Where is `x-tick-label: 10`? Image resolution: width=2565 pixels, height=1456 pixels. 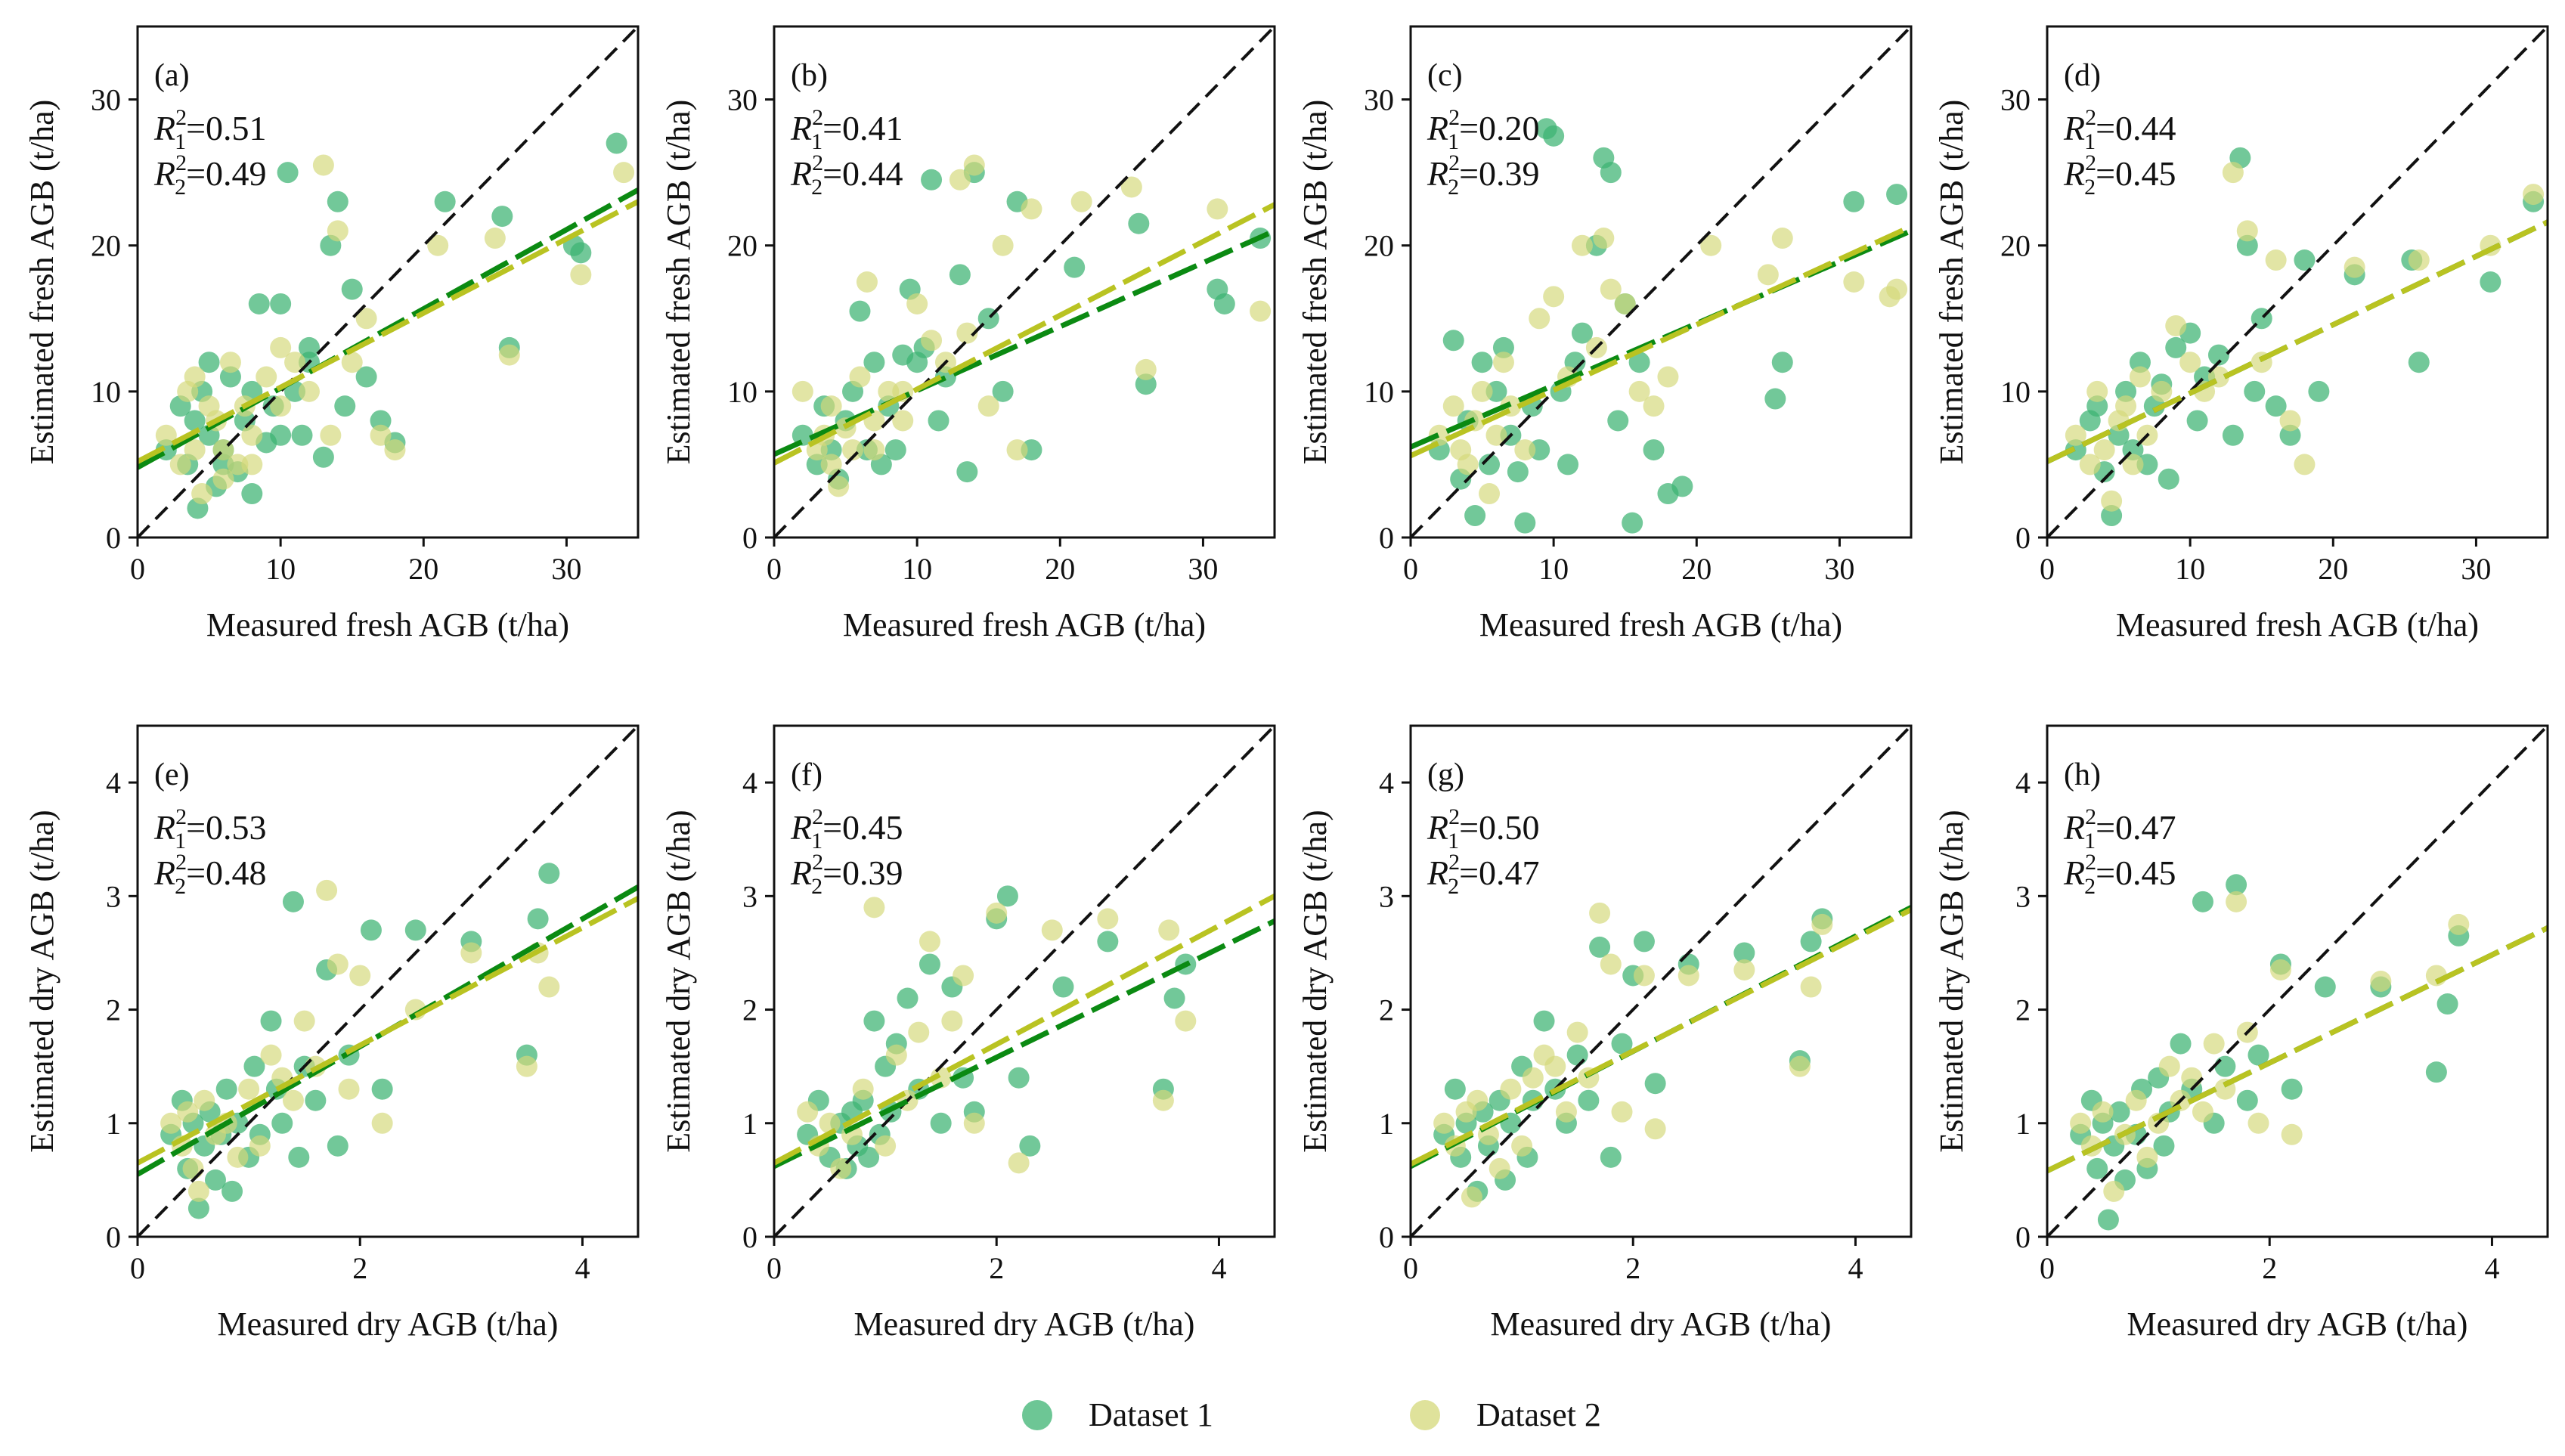 x-tick-label: 10 is located at coordinates (280, 569).